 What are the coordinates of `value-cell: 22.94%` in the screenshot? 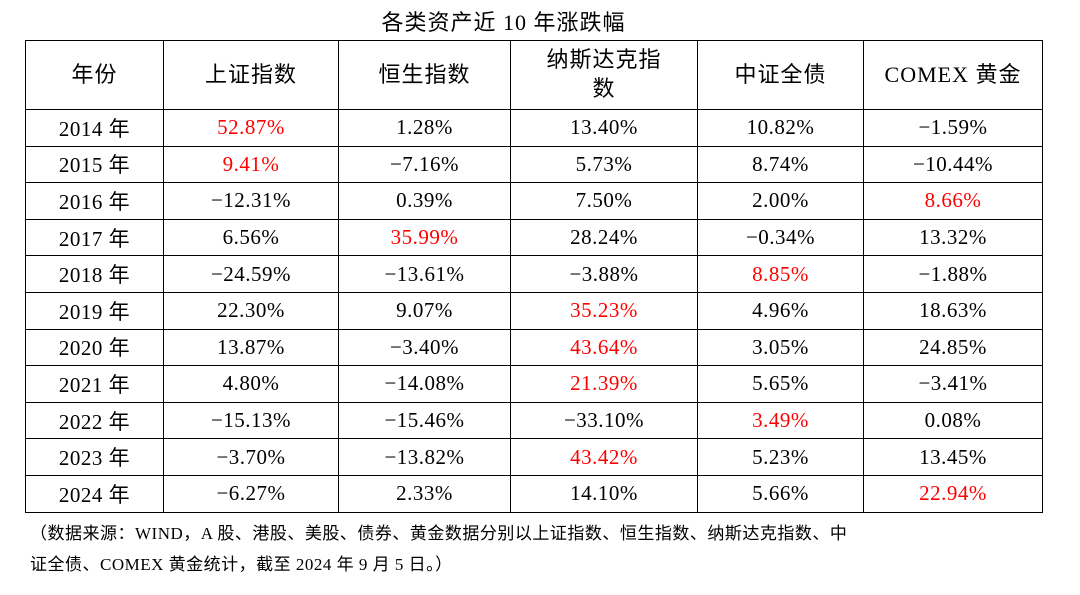 It's located at (953, 493).